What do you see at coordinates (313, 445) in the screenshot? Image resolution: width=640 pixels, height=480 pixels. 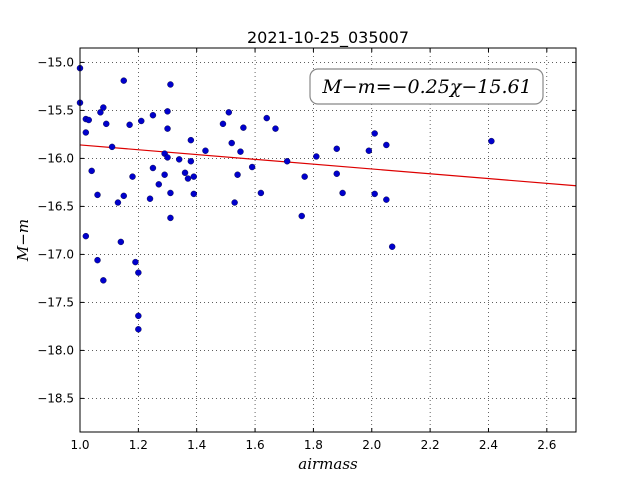 I see `x-tick-label: 1.8` at bounding box center [313, 445].